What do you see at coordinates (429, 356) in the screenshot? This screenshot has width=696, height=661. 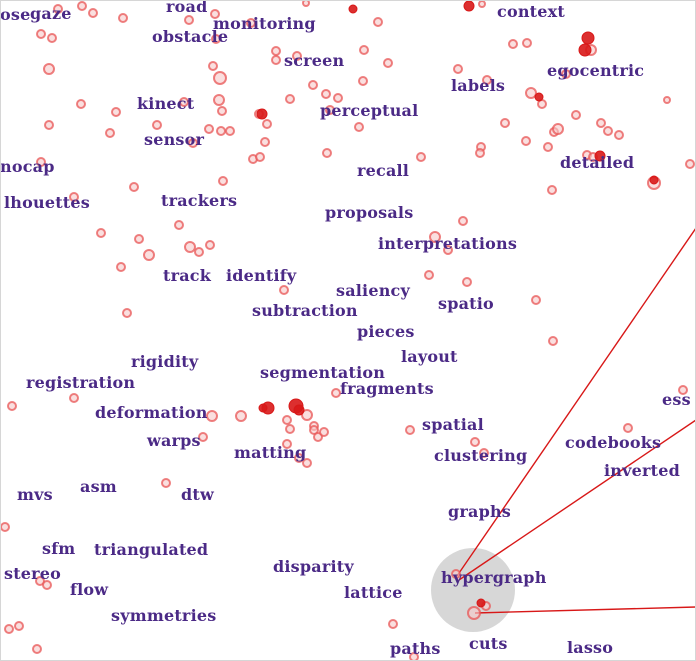 I see `term-label-layout: layout` at bounding box center [429, 356].